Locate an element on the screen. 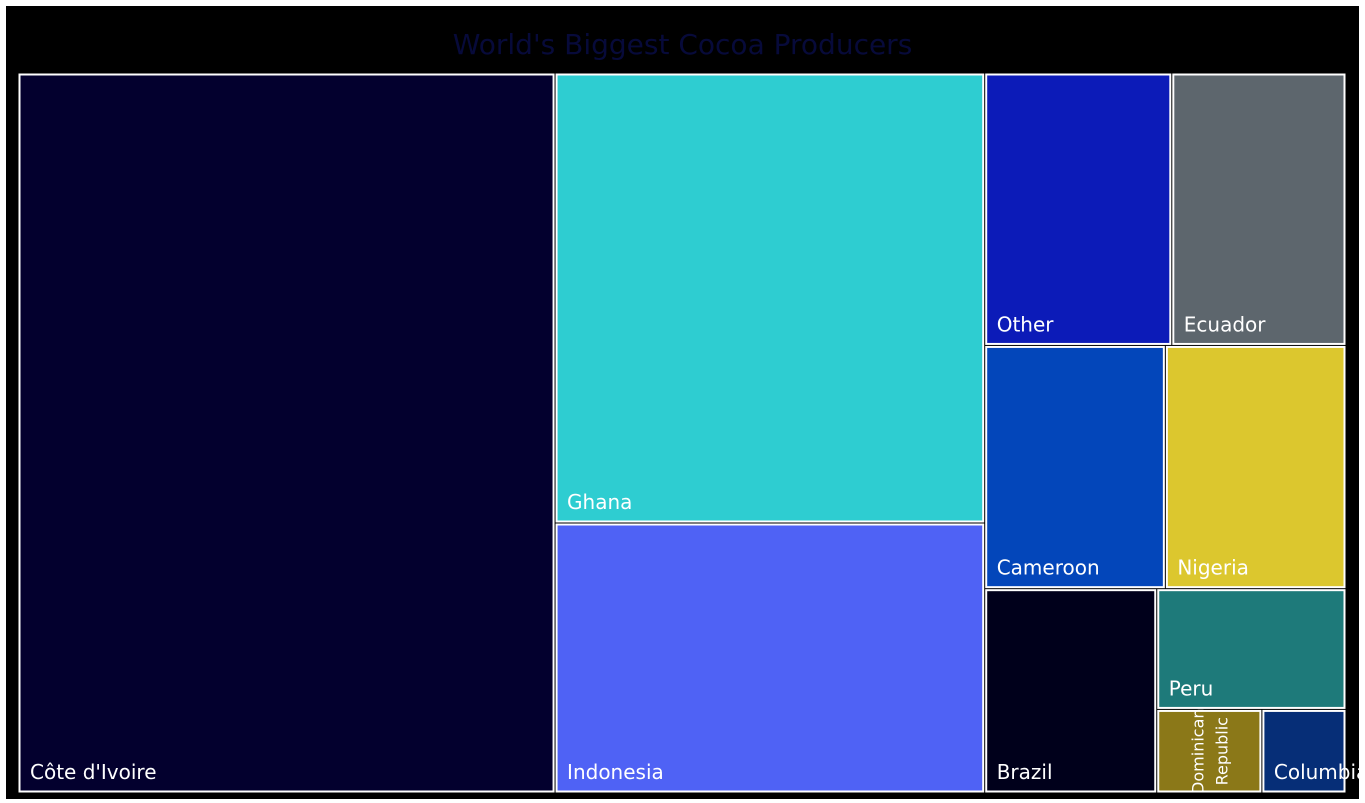  treemap-rect-peru is located at coordinates (1251, 649).